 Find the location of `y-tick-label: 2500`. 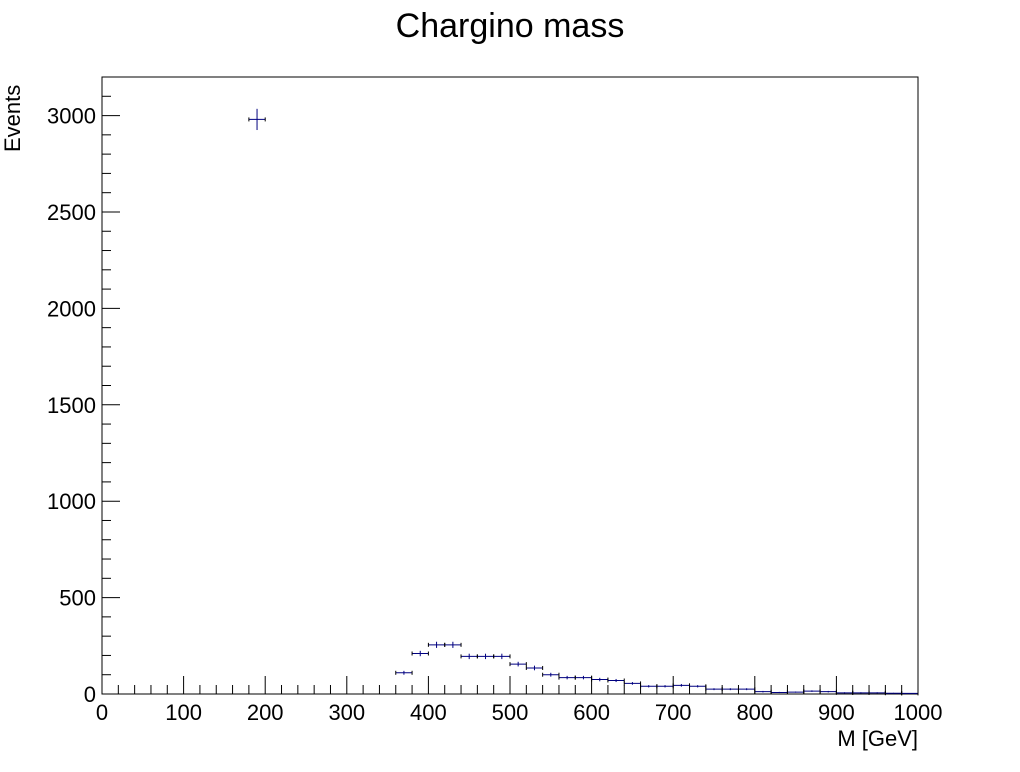

y-tick-label: 2500 is located at coordinates (71, 212).